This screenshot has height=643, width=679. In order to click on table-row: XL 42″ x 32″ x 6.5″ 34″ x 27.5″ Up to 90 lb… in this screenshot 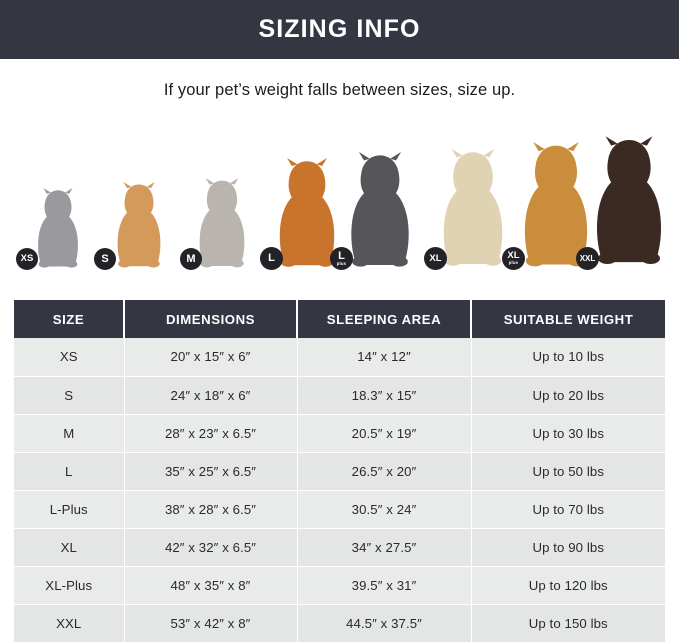, I will do `click(339, 547)`.